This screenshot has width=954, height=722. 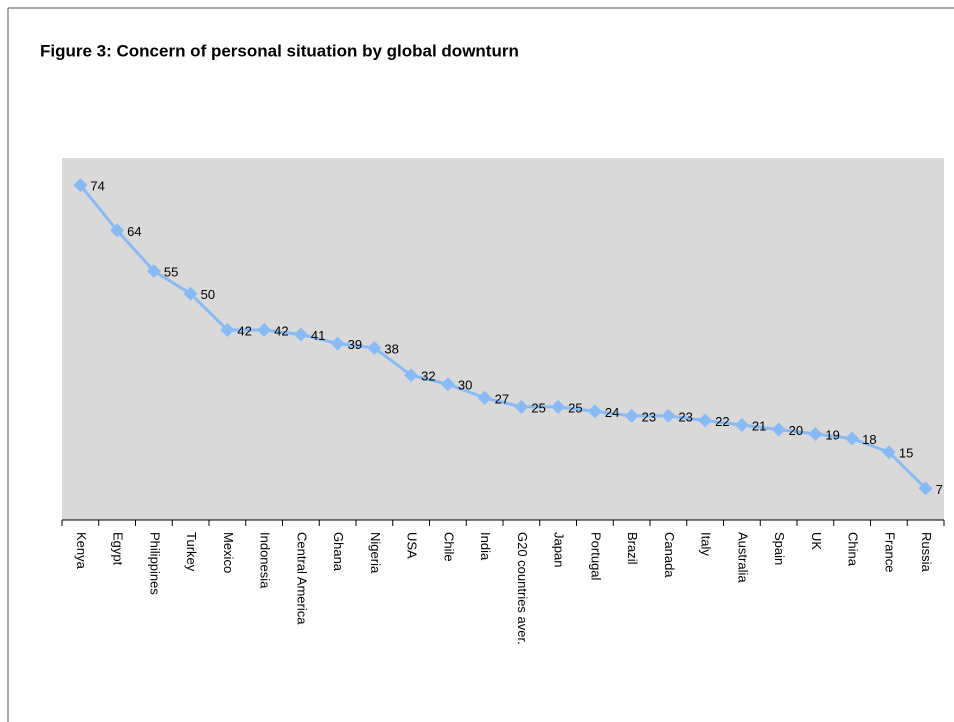 What do you see at coordinates (779, 548) in the screenshot?
I see `x-tick-label: Spain` at bounding box center [779, 548].